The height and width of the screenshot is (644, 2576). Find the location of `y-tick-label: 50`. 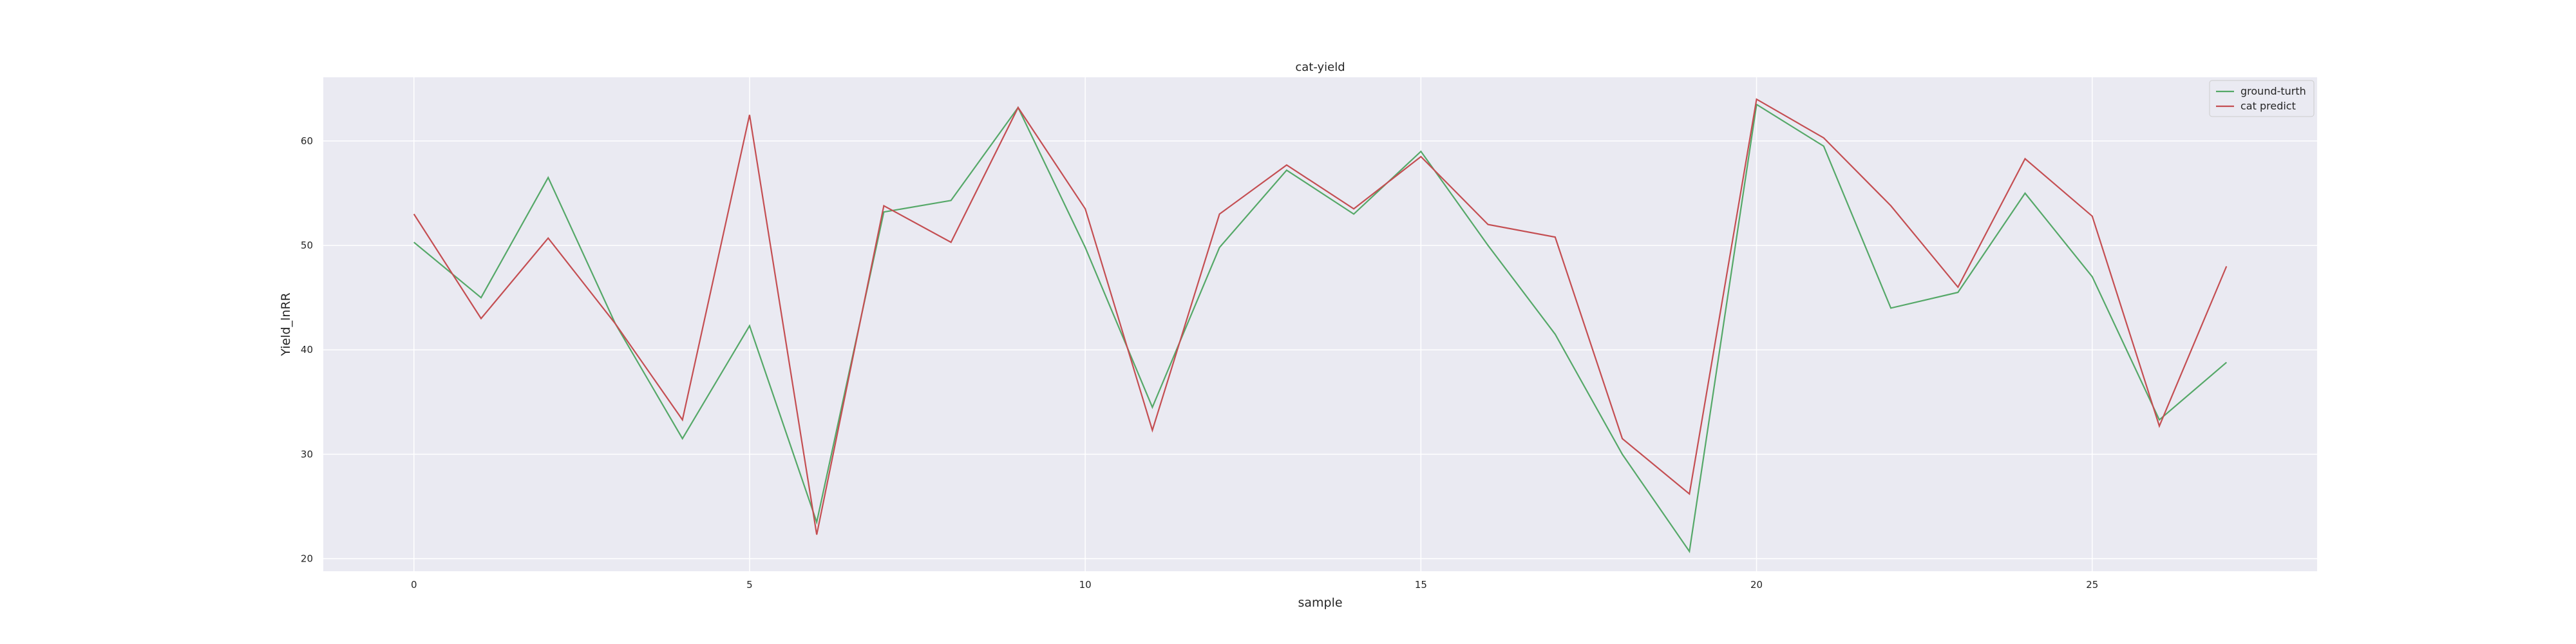

y-tick-label: 50 is located at coordinates (307, 246).